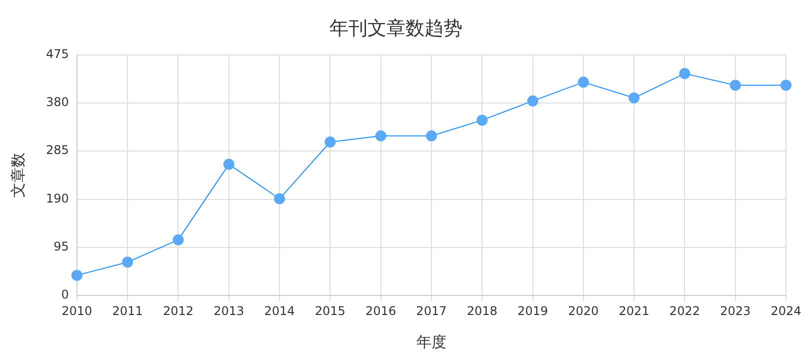  What do you see at coordinates (381, 311) in the screenshot?
I see `x-tick-label: 2016` at bounding box center [381, 311].